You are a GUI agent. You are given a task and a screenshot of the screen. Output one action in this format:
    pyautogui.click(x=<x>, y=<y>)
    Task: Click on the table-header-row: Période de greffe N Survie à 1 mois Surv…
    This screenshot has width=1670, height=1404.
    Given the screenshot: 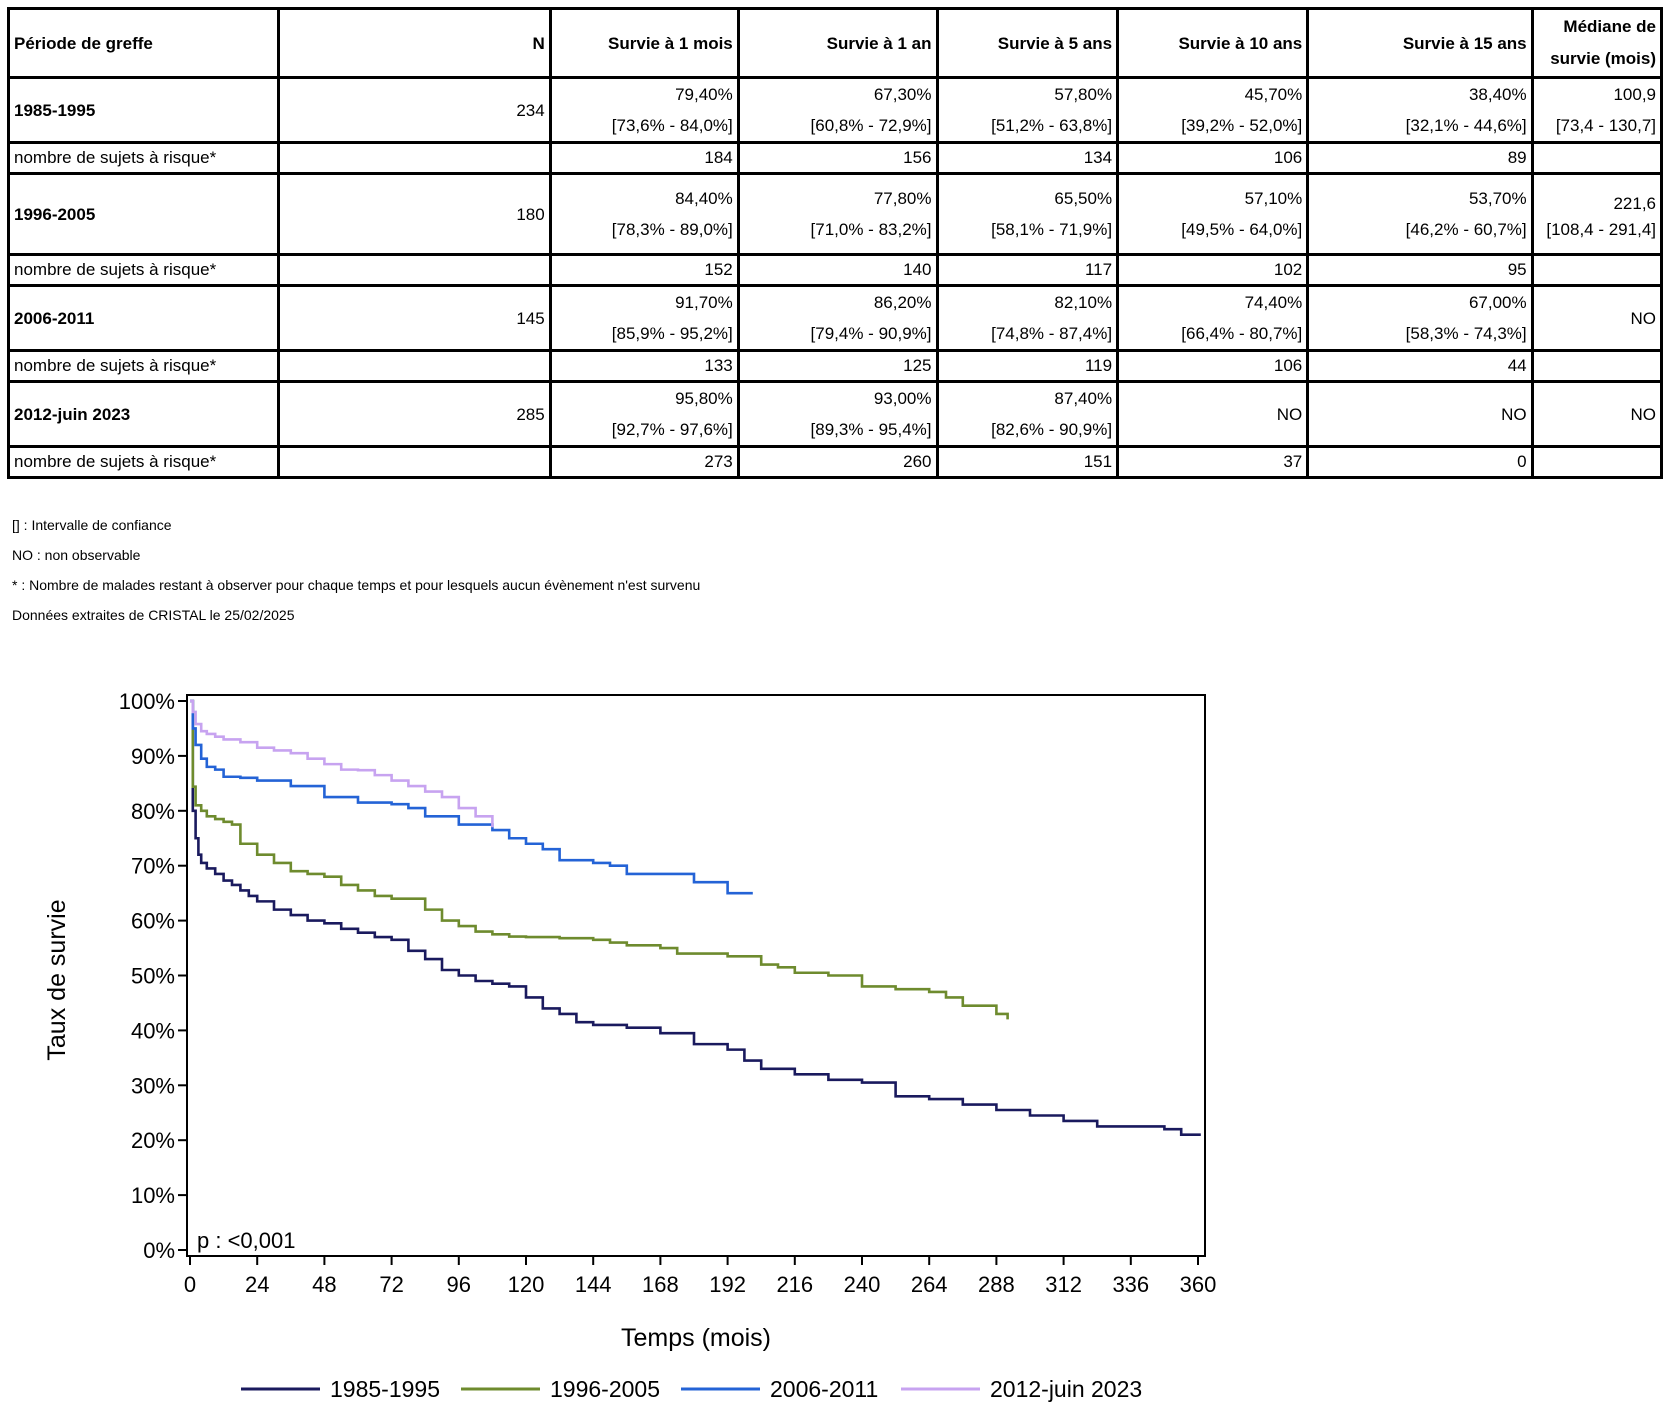 What is the action you would take?
    pyautogui.click(x=835, y=43)
    